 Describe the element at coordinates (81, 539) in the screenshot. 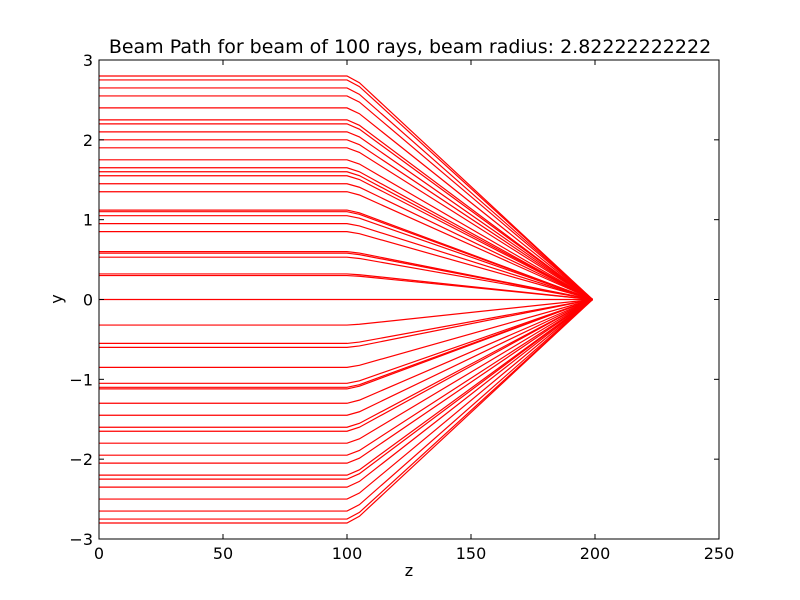

I see `y-tick-label: −3` at that location.